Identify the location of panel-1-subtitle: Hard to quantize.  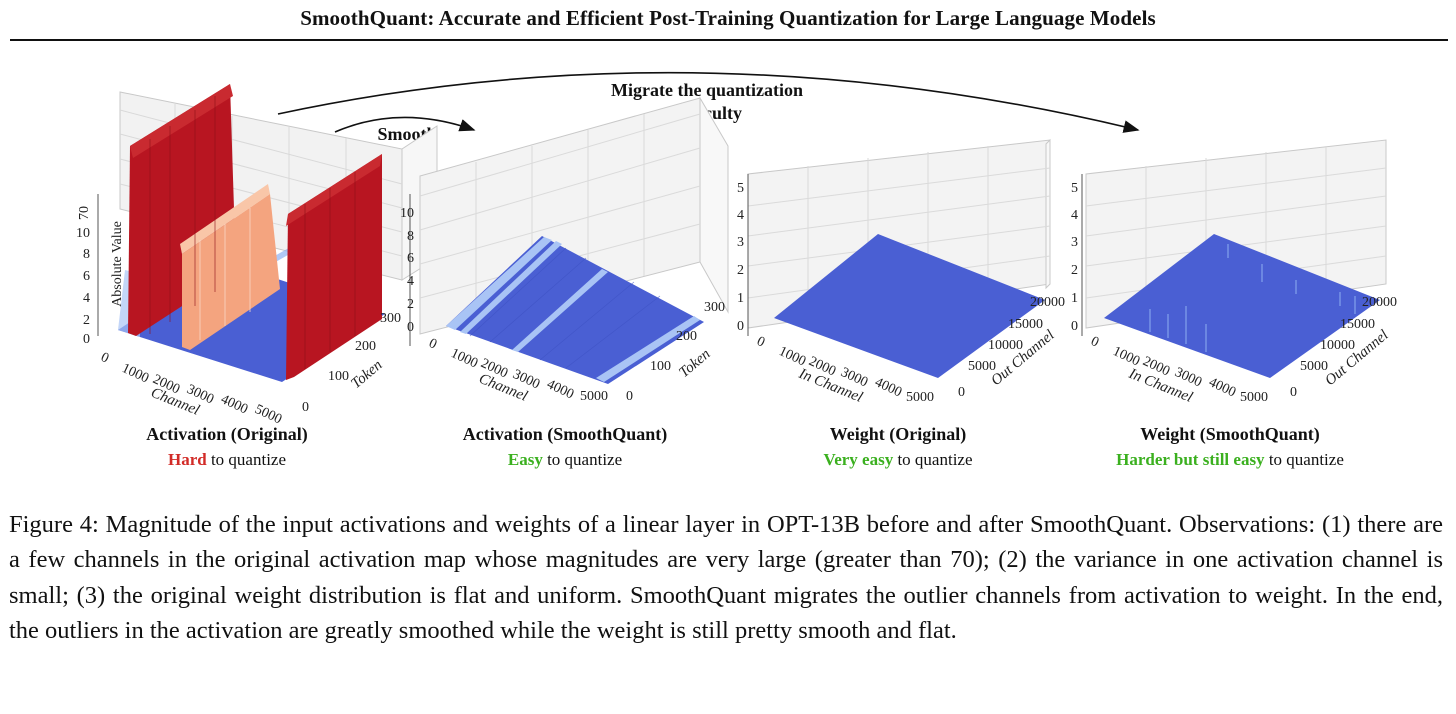
(227, 459).